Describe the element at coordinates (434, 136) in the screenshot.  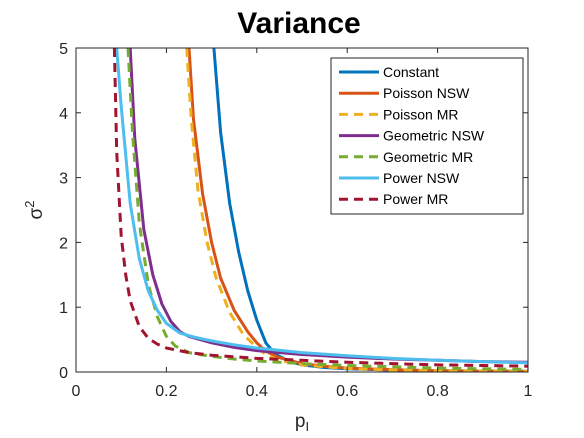
I see `legend-label-geometric-nsw: Geometric NSW` at that location.